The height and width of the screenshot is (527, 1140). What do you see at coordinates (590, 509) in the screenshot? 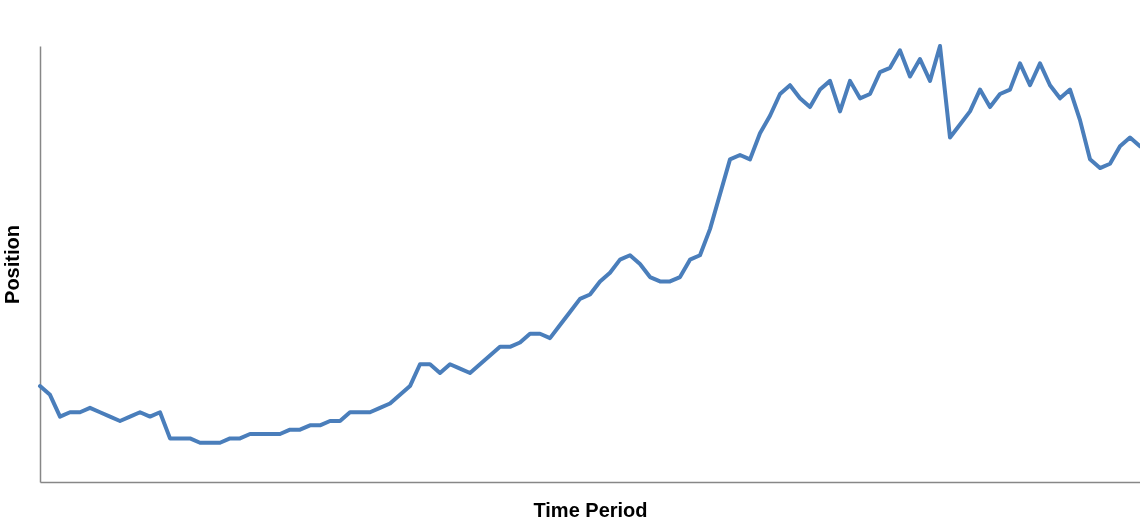
I see `x-axis-title: Time Period` at bounding box center [590, 509].